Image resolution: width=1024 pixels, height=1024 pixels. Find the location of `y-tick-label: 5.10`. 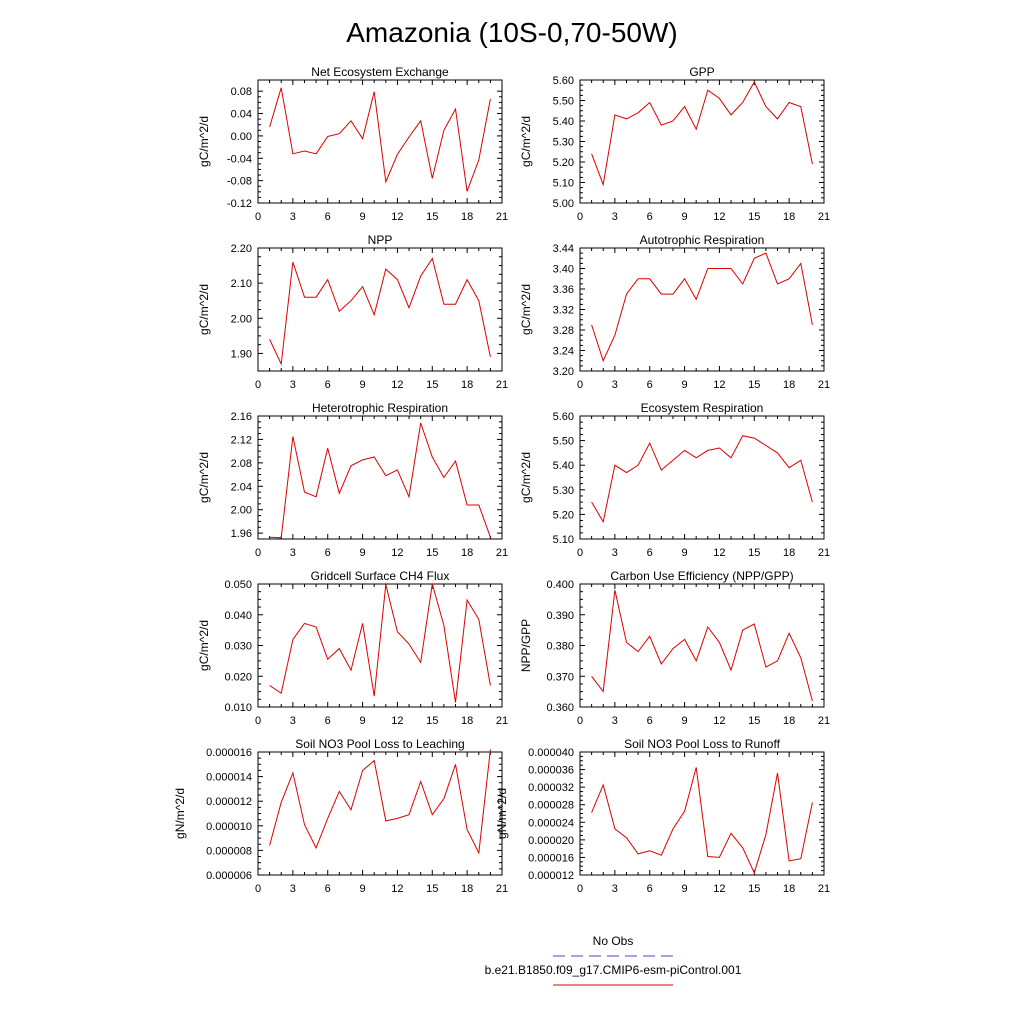

y-tick-label: 5.10 is located at coordinates (563, 540).